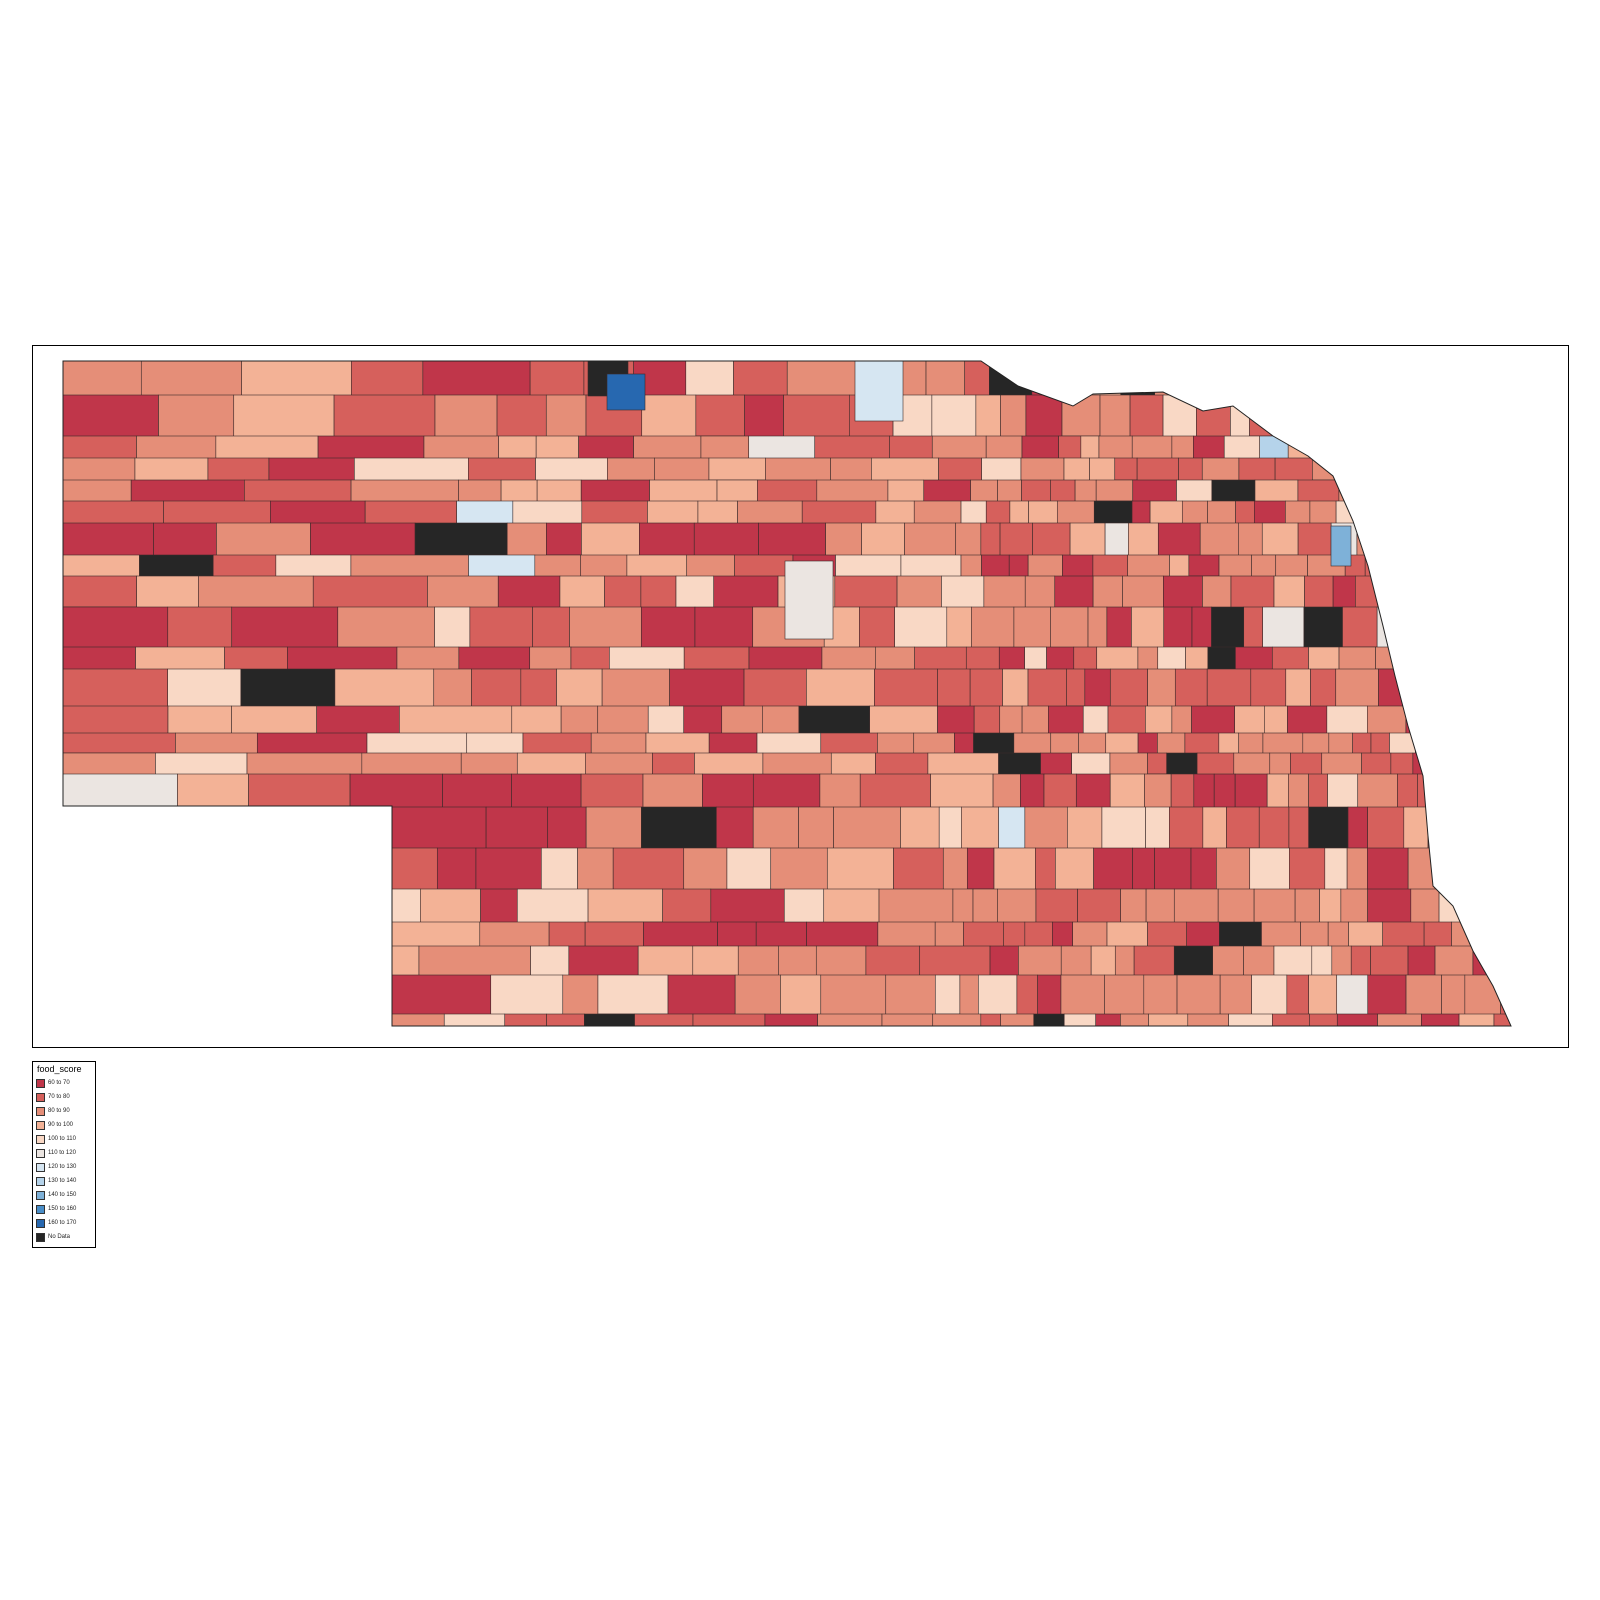 The image size is (1600, 1600). What do you see at coordinates (61, 1125) in the screenshot?
I see `legend-label: 90 to 100` at bounding box center [61, 1125].